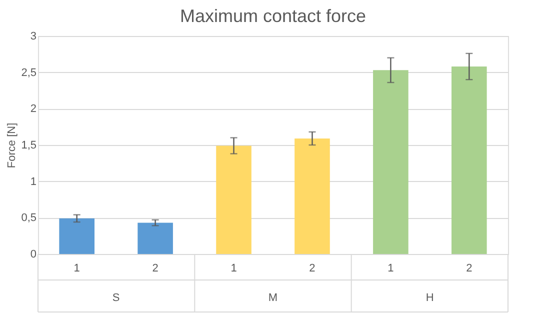 The height and width of the screenshot is (334, 551). I want to click on y-tick-label: 3, so click(33, 36).